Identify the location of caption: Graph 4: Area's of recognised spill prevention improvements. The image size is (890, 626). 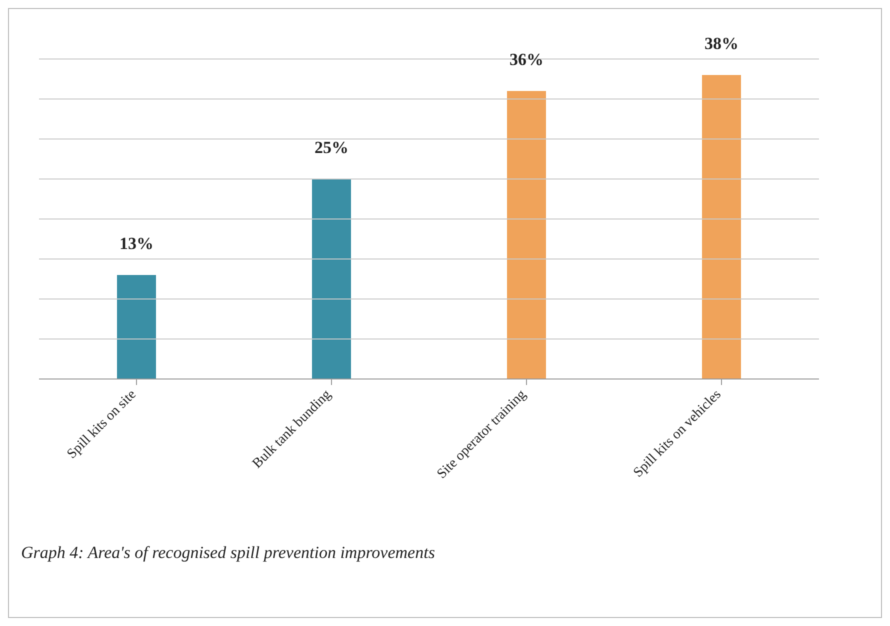
(228, 553).